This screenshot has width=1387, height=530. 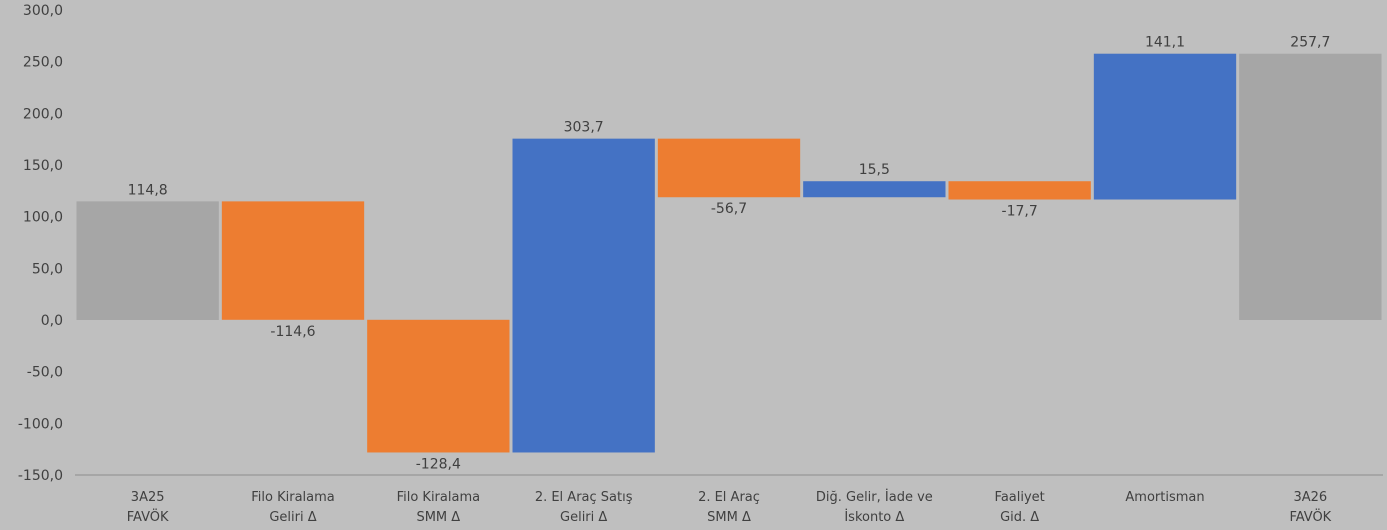 I want to click on x-tick-label: 3A26, so click(x=1310, y=497).